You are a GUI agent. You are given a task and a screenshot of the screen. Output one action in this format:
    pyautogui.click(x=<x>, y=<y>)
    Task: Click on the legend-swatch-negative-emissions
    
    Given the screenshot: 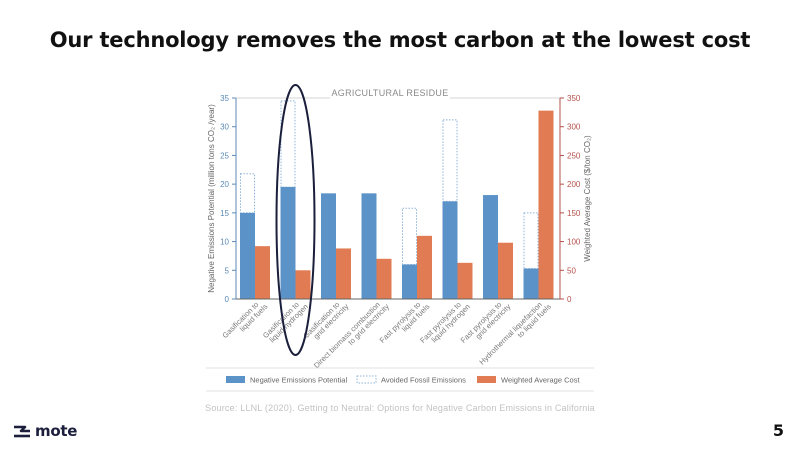 What is the action you would take?
    pyautogui.click(x=235, y=379)
    